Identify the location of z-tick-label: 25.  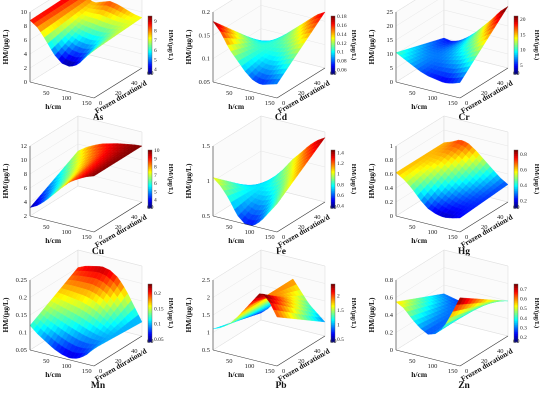
(390, 12).